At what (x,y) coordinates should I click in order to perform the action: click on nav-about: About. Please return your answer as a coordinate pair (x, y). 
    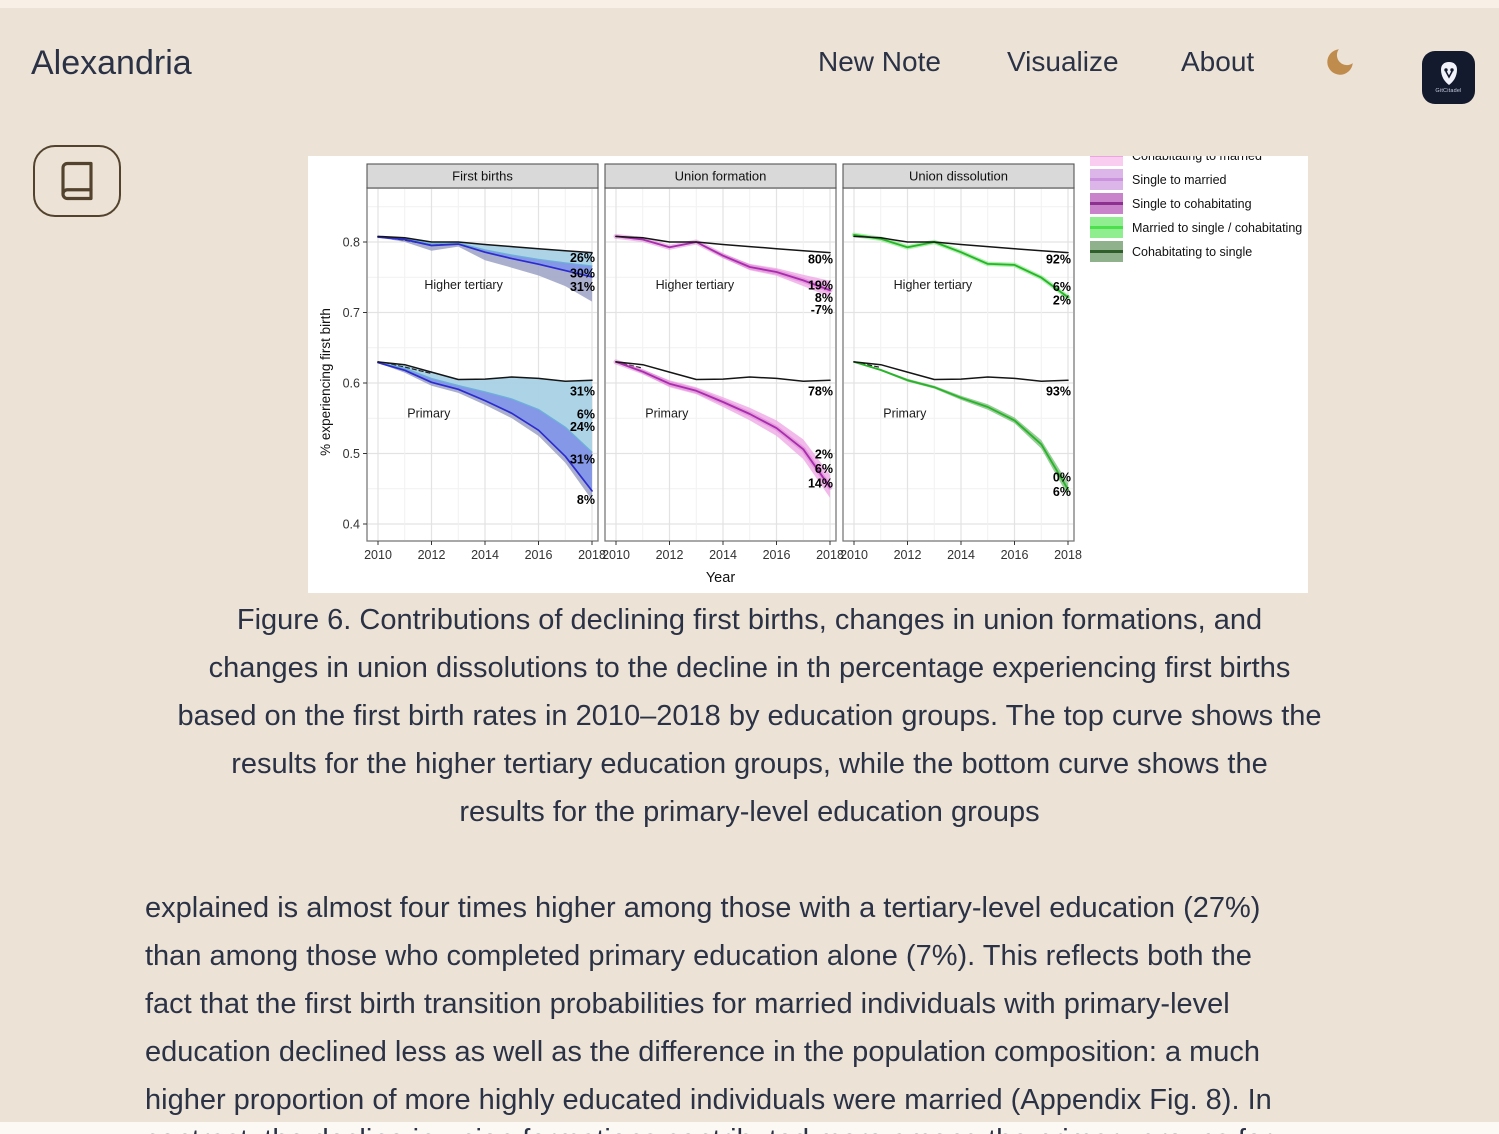
    Looking at the image, I should click on (1218, 61).